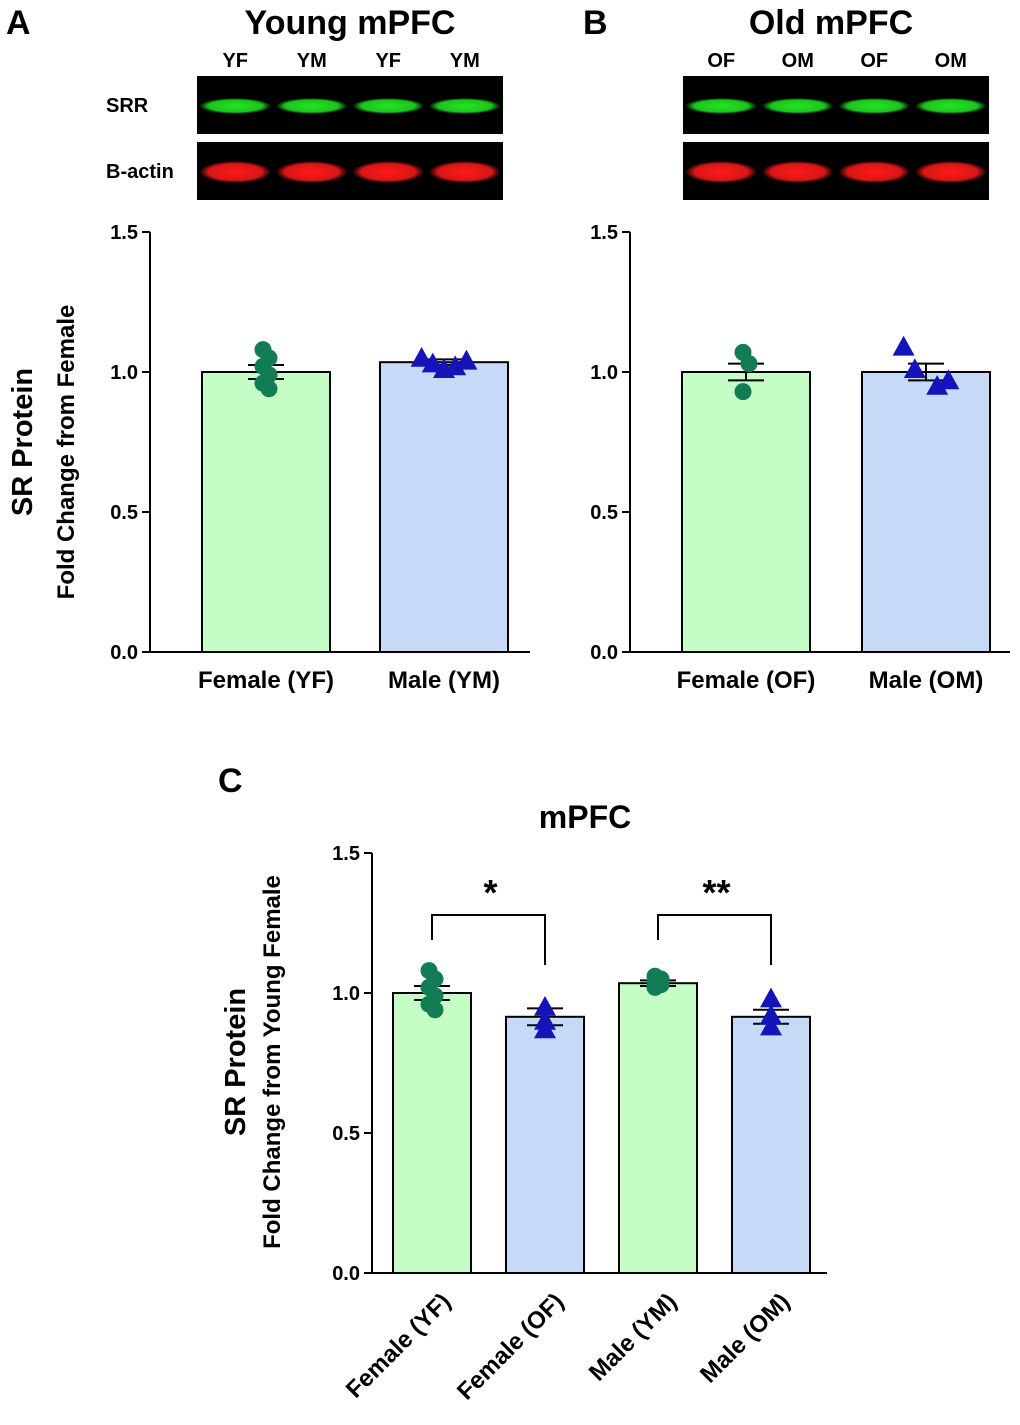 Image resolution: width=1020 pixels, height=1425 pixels. Describe the element at coordinates (18, 23) in the screenshot. I see `panel-letter: A` at that location.